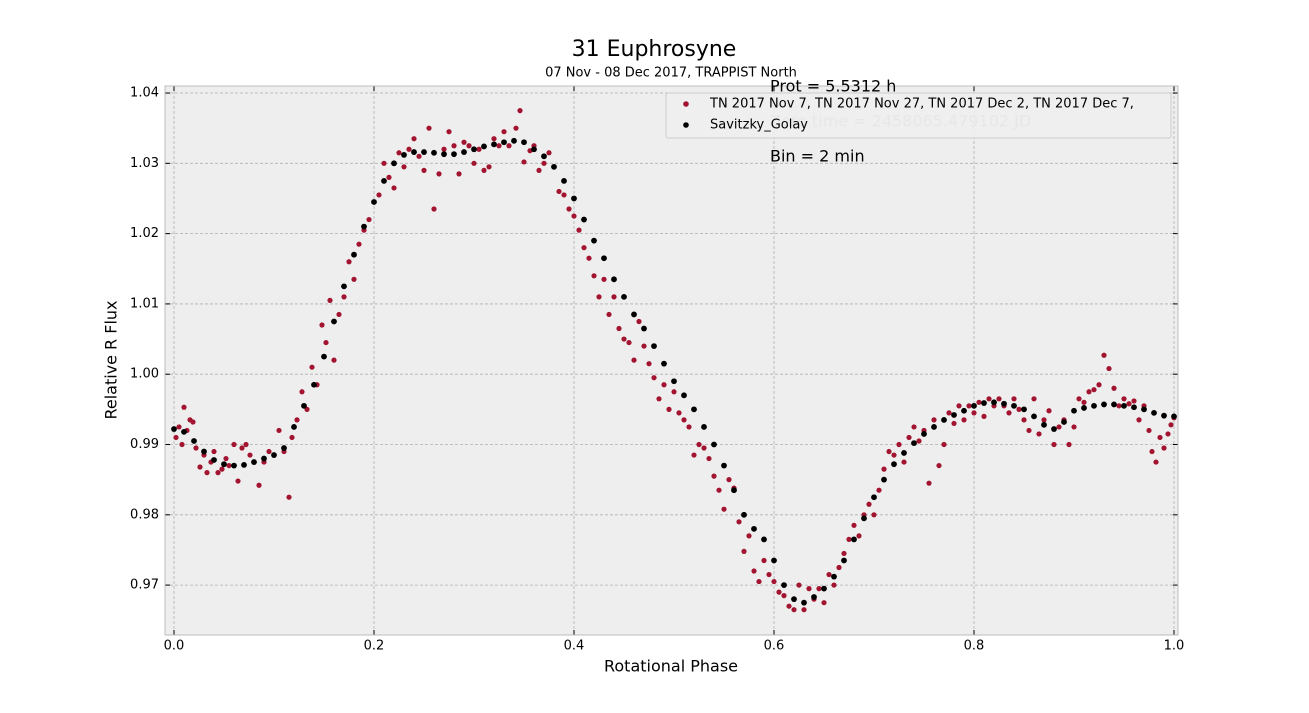  What do you see at coordinates (817, 156) in the screenshot?
I see `annotation: Bin = 2 min` at bounding box center [817, 156].